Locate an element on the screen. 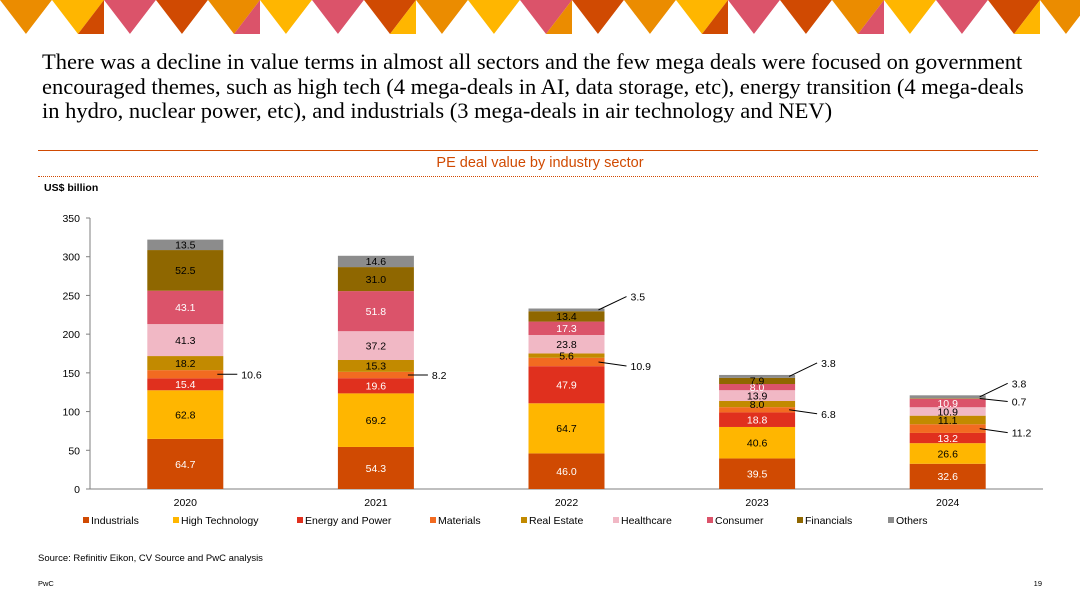 Image resolution: width=1080 pixels, height=607 pixels. data-label: 40.6 is located at coordinates (757, 443).